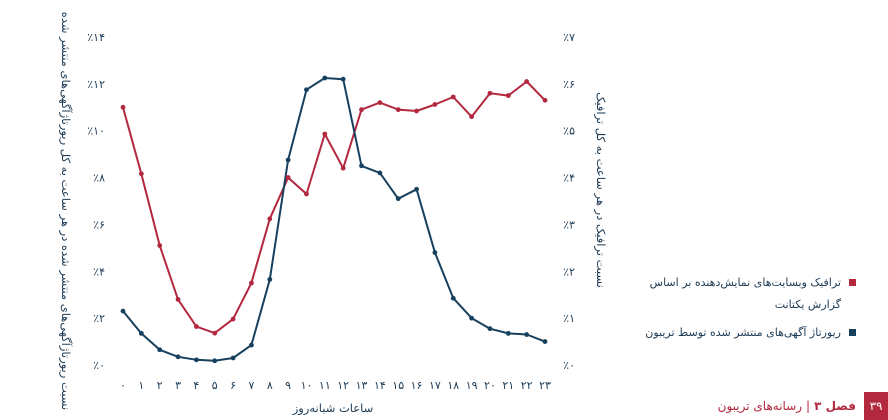 This screenshot has height=420, width=888. Describe the element at coordinates (333, 408) in the screenshot. I see `x-axis-title: ساعات شبانه‌روز` at that location.